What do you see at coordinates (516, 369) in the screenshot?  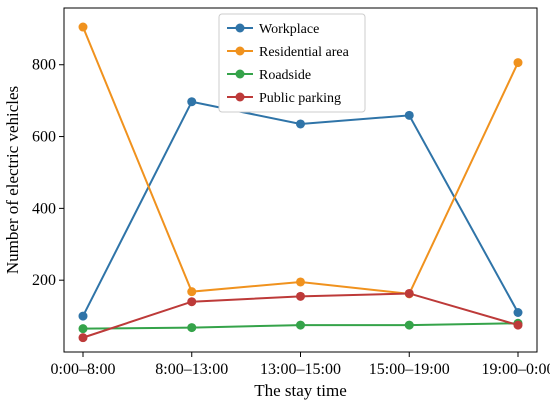 I see `x-tick-label: 19:00–0:00` at bounding box center [516, 369].